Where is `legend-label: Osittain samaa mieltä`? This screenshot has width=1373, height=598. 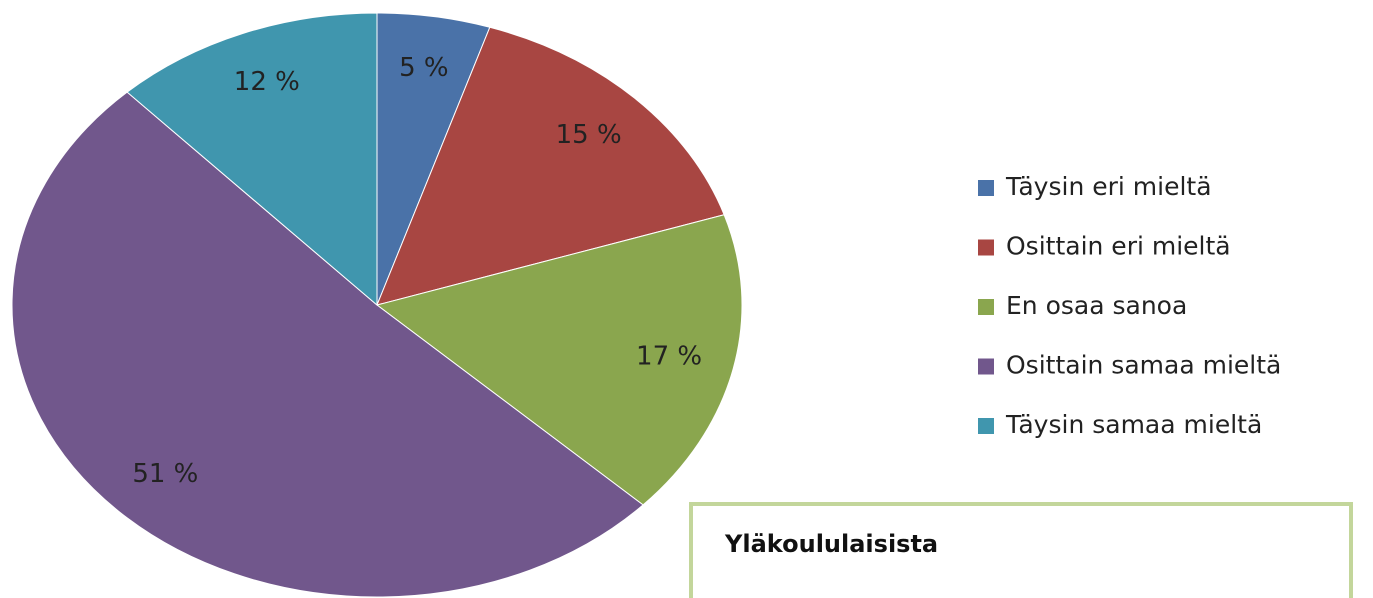 legend-label: Osittain samaa mieltä is located at coordinates (1143, 365).